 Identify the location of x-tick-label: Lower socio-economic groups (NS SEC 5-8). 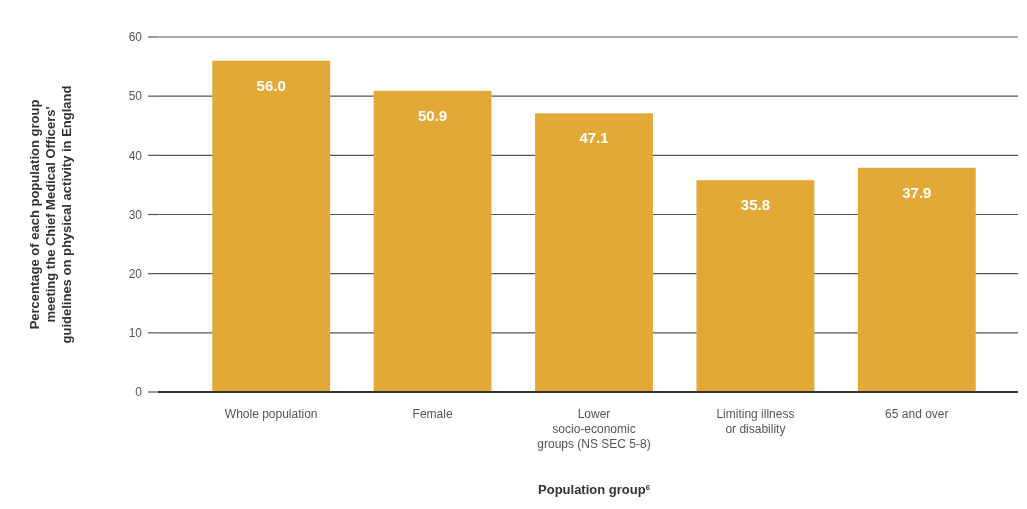
(594, 429).